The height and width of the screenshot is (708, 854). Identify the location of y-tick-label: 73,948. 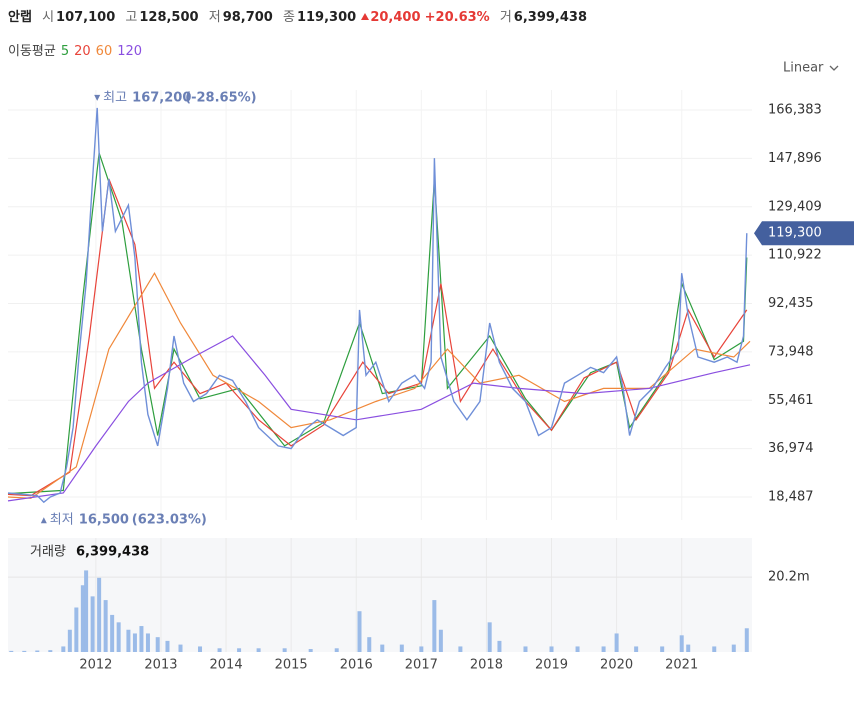
(791, 351).